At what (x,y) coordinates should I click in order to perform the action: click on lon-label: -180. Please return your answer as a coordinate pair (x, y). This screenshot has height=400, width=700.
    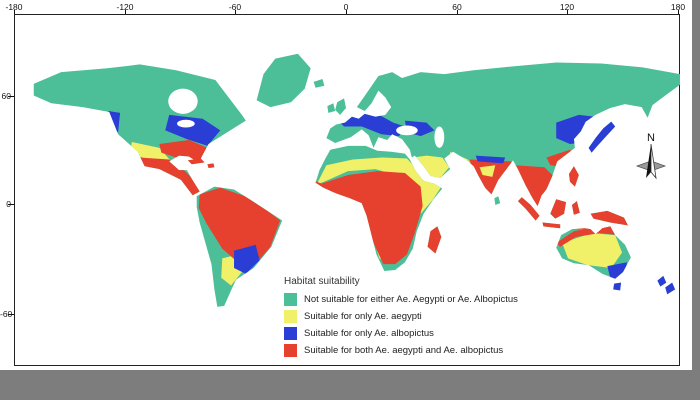
    Looking at the image, I should click on (14, 7).